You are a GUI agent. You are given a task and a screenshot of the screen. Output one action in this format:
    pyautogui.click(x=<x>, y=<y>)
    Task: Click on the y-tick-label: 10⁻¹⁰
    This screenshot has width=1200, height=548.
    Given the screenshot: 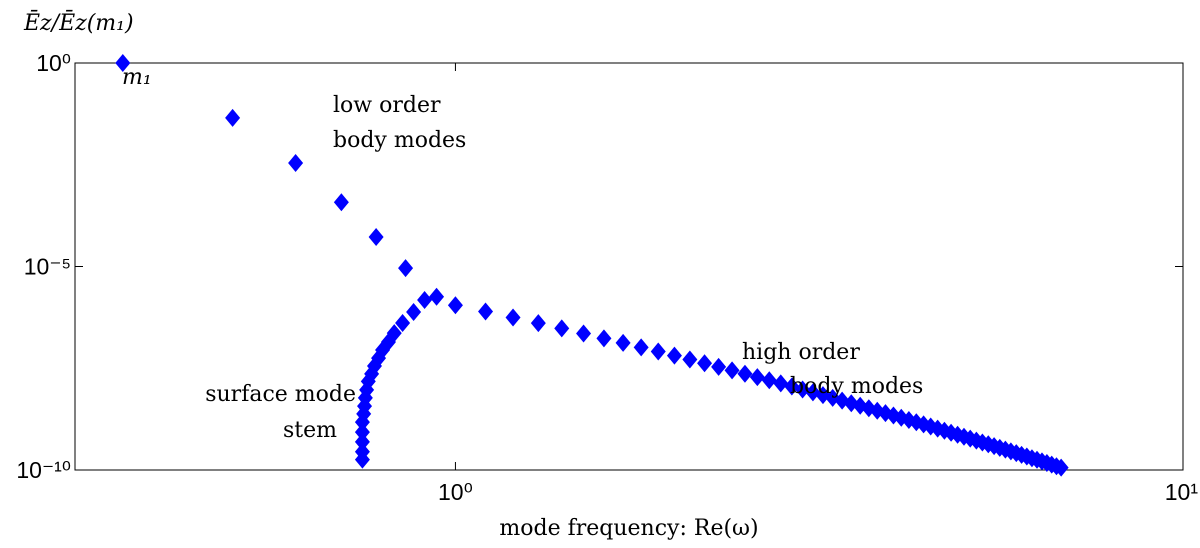 What is the action you would take?
    pyautogui.click(x=43, y=470)
    